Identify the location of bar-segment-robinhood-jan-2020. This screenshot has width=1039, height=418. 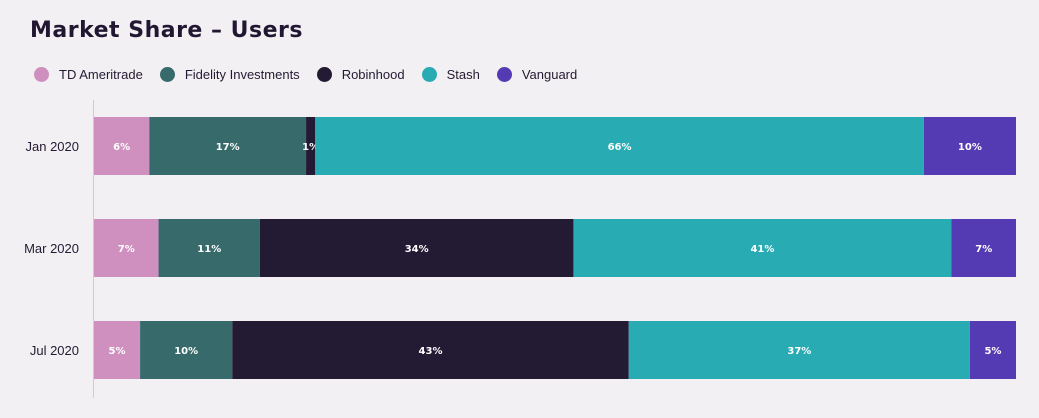
(311, 146).